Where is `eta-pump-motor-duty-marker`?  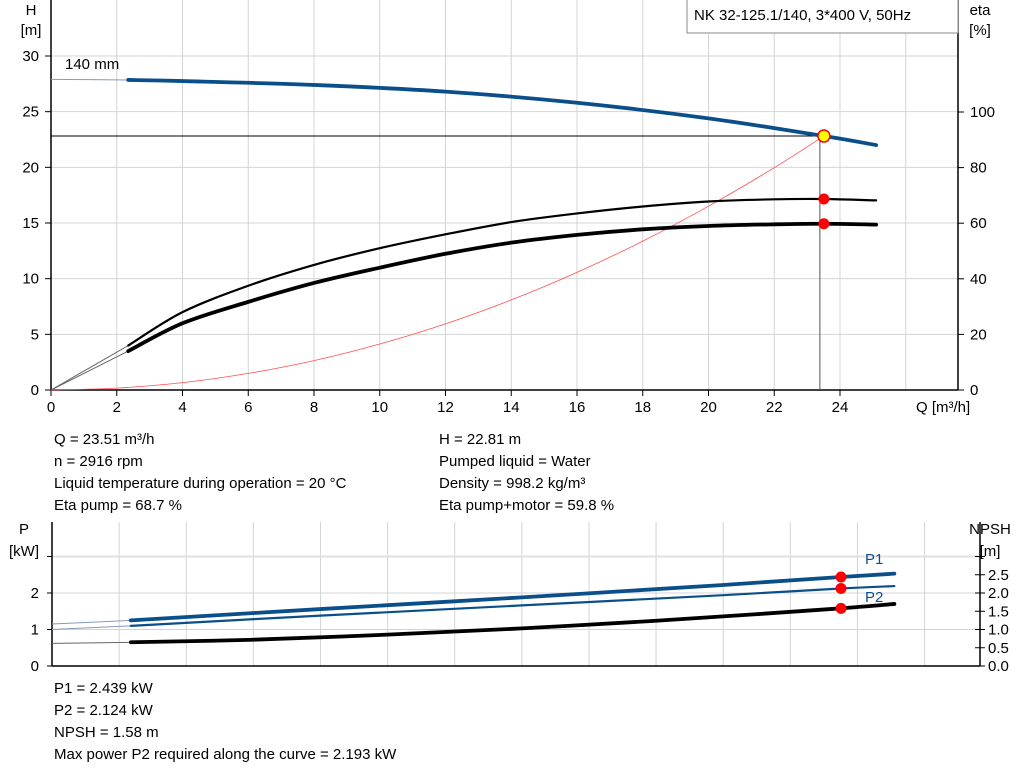
eta-pump-motor-duty-marker is located at coordinates (824, 224).